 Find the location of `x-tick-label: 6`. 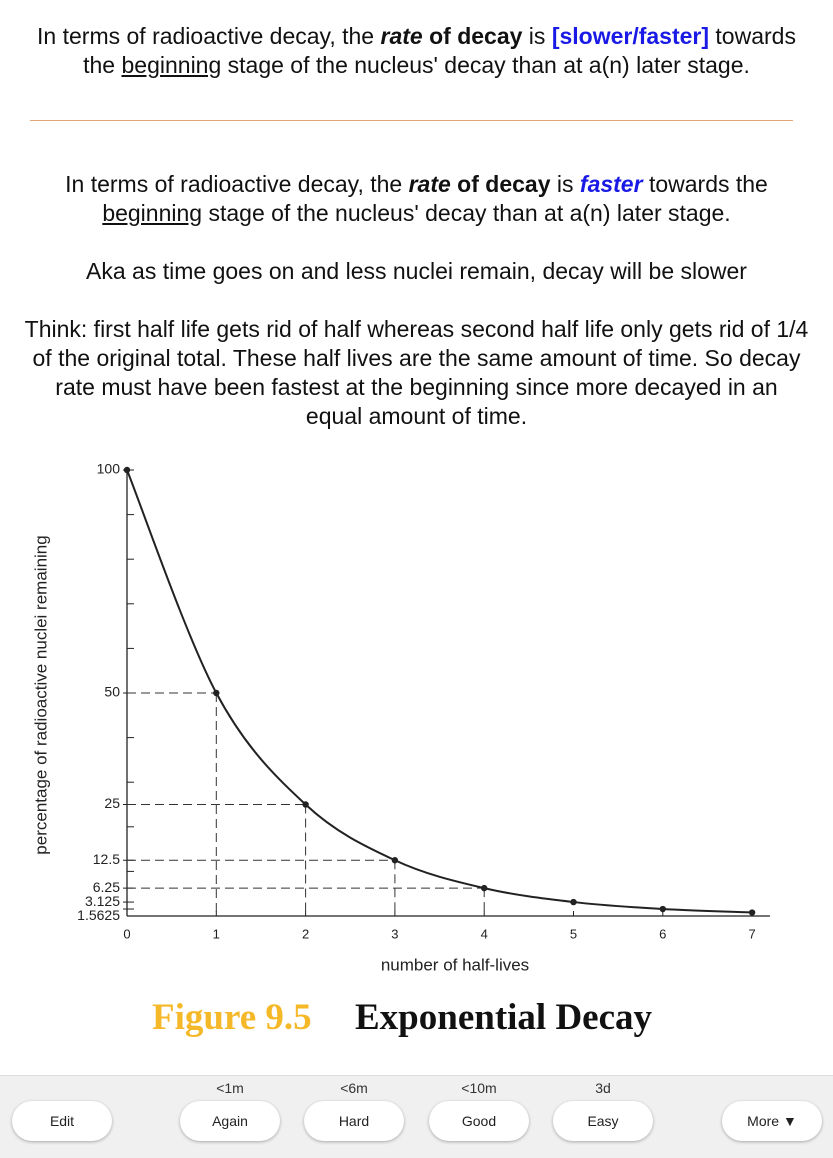

x-tick-label: 6 is located at coordinates (662, 933).